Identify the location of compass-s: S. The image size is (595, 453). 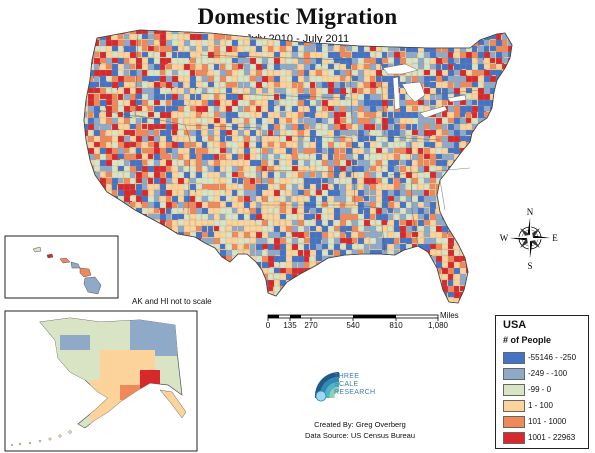
(529, 266).